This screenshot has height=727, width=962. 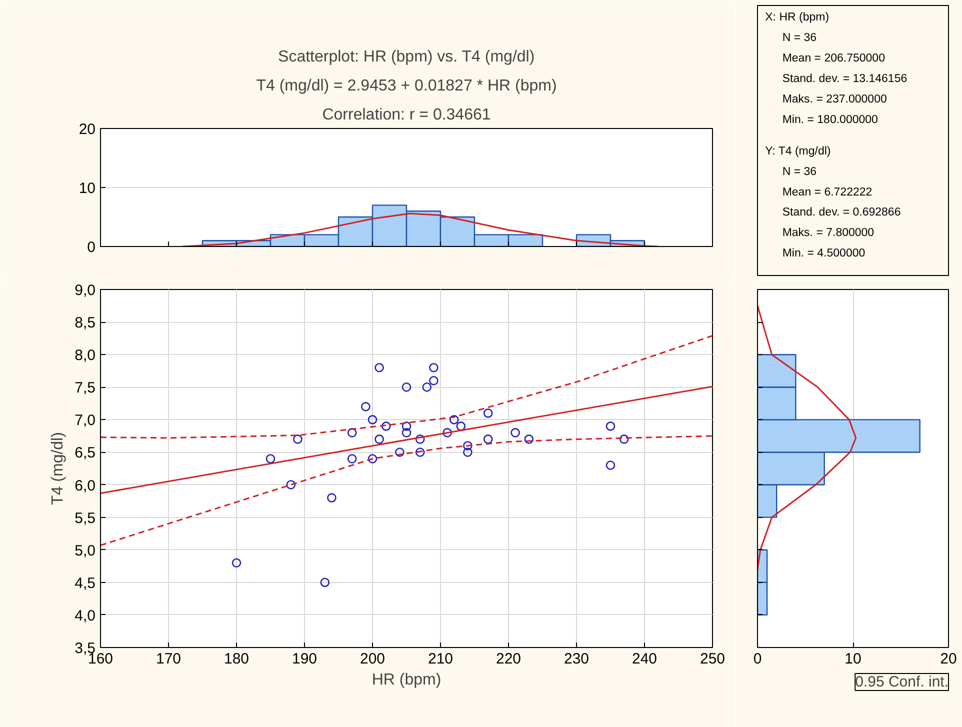 What do you see at coordinates (841, 212) in the screenshot?
I see `text: Stand. dev. = 0.692866` at bounding box center [841, 212].